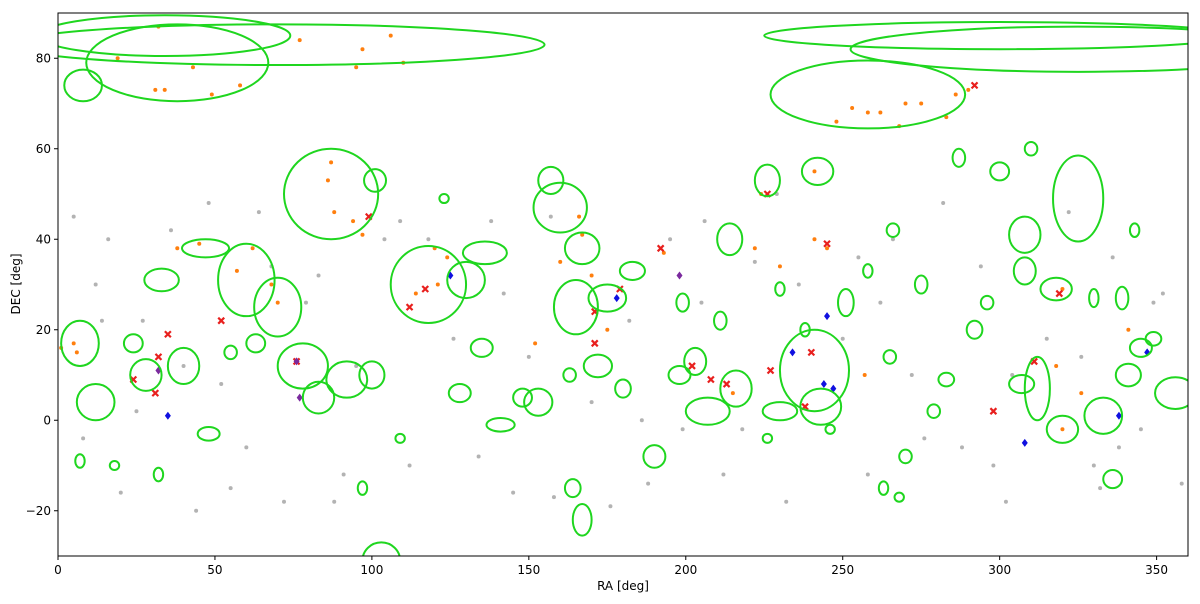 The image size is (1200, 604). Describe the element at coordinates (1156, 570) in the screenshot. I see `x-tick-label: 350` at that location.